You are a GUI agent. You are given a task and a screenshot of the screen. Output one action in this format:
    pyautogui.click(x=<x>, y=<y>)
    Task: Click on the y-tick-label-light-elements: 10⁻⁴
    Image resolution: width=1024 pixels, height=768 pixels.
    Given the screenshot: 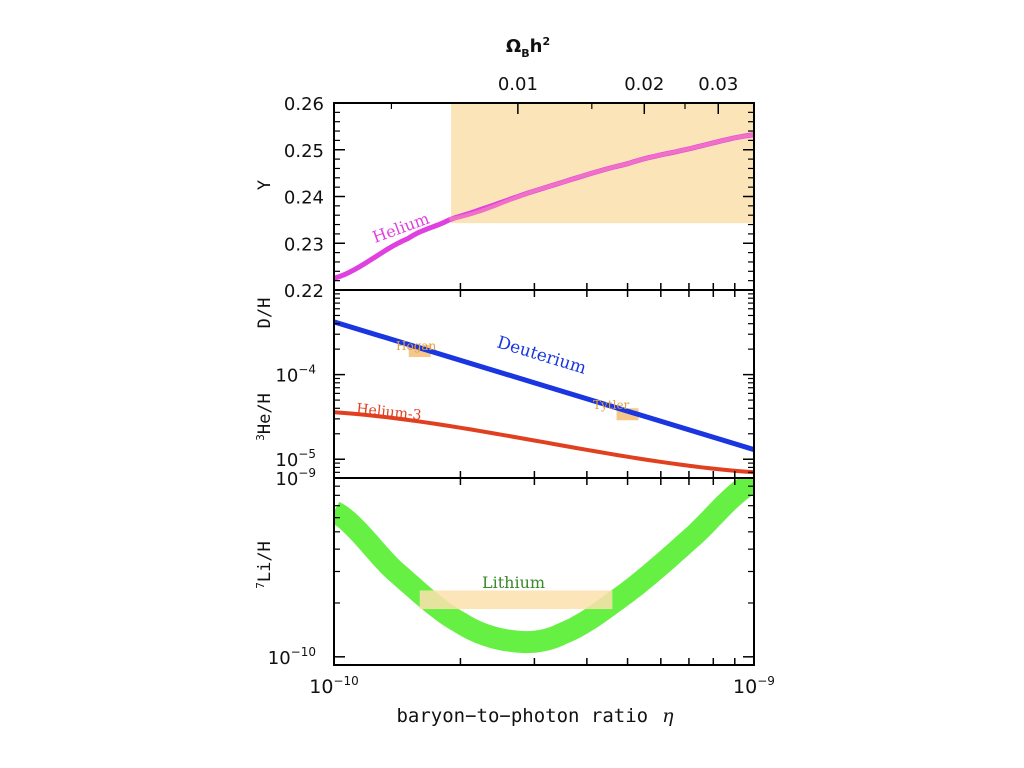 What is the action you would take?
    pyautogui.click(x=295, y=375)
    